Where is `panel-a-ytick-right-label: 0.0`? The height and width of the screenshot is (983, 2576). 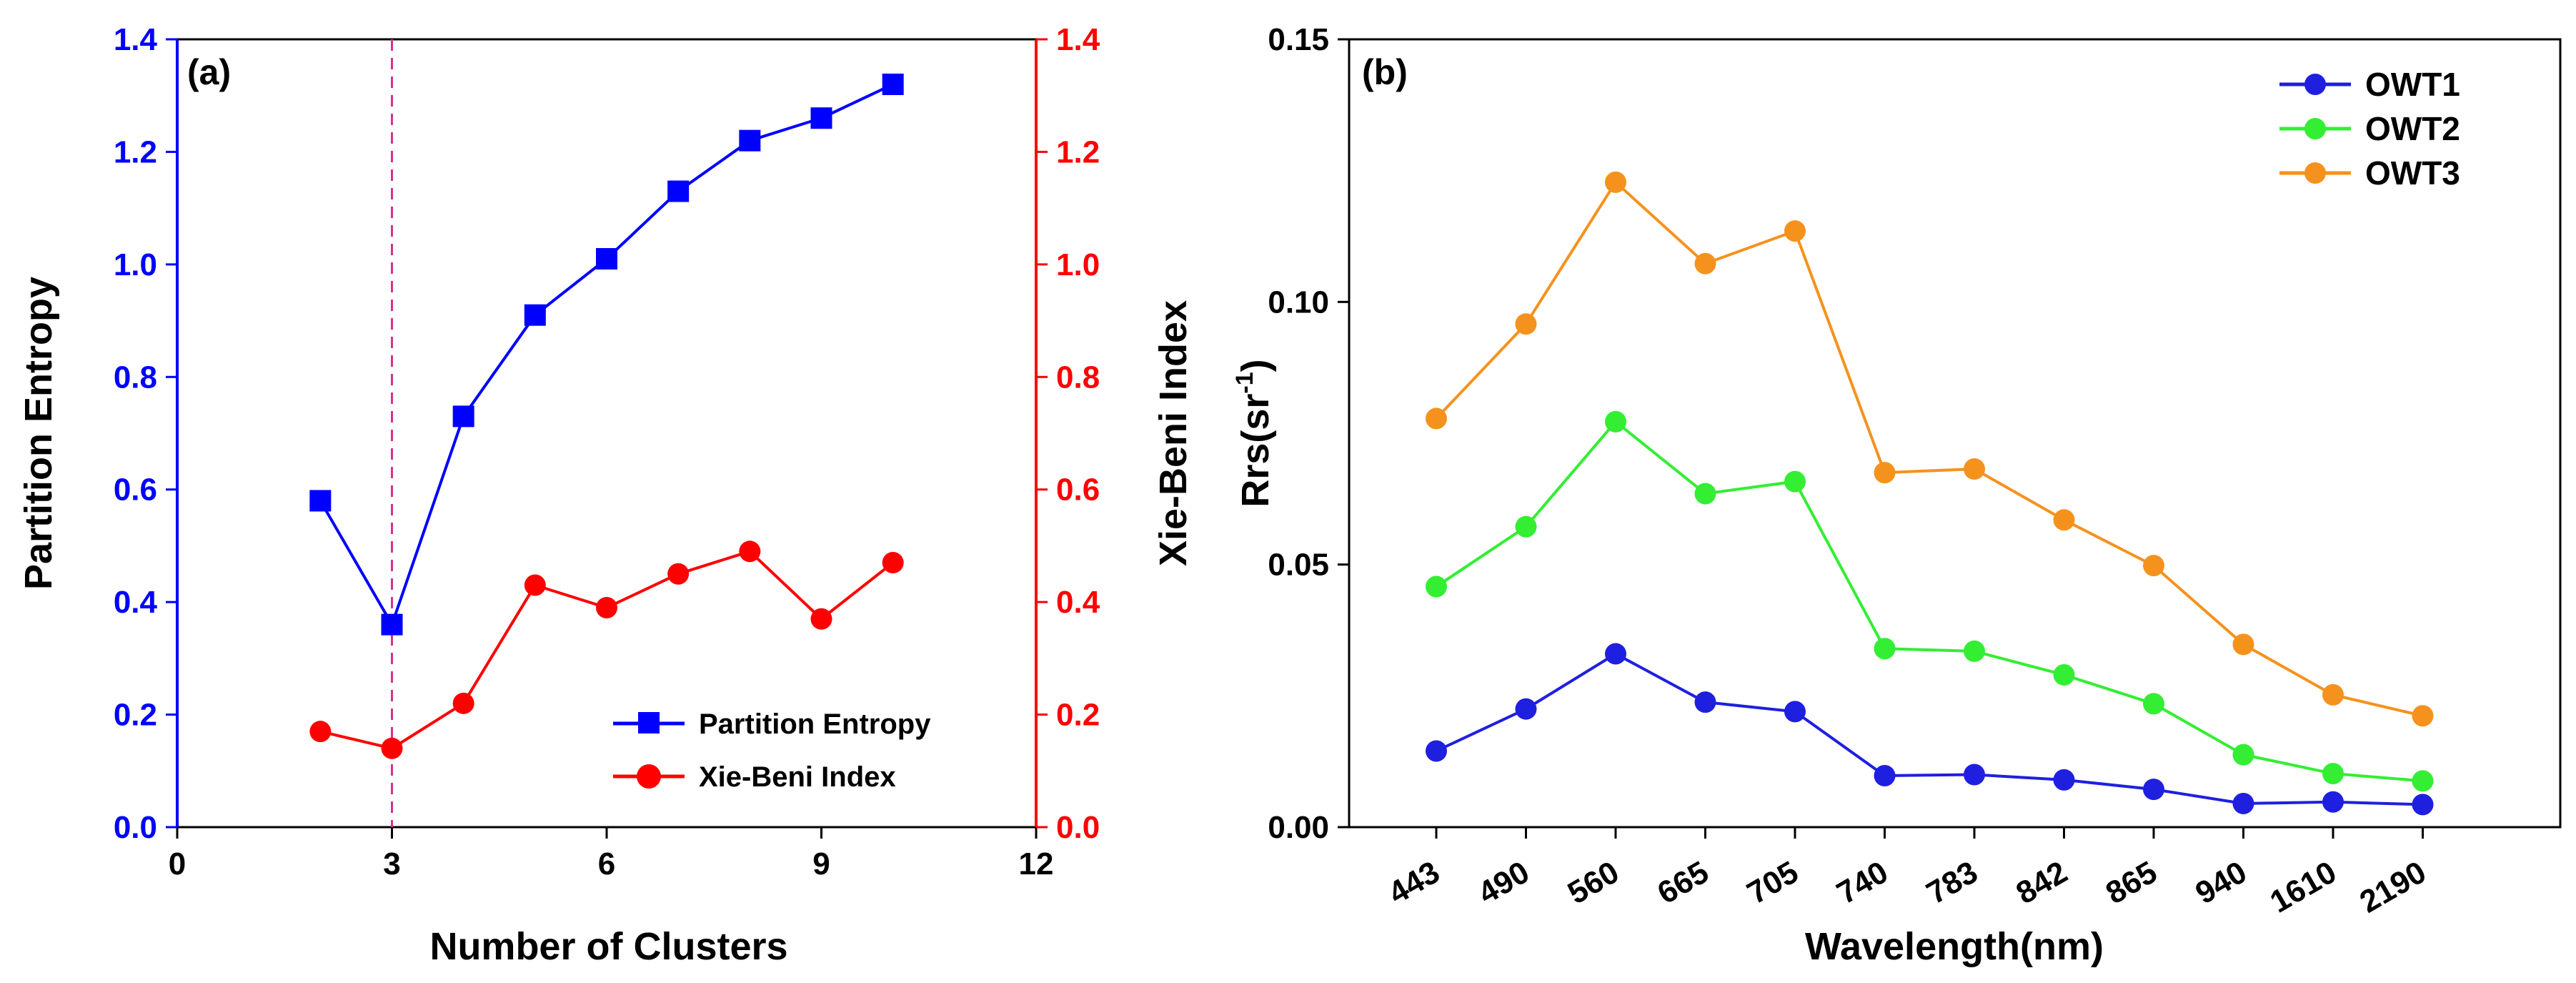
panel-a-ytick-right-label: 0.0 is located at coordinates (1078, 827).